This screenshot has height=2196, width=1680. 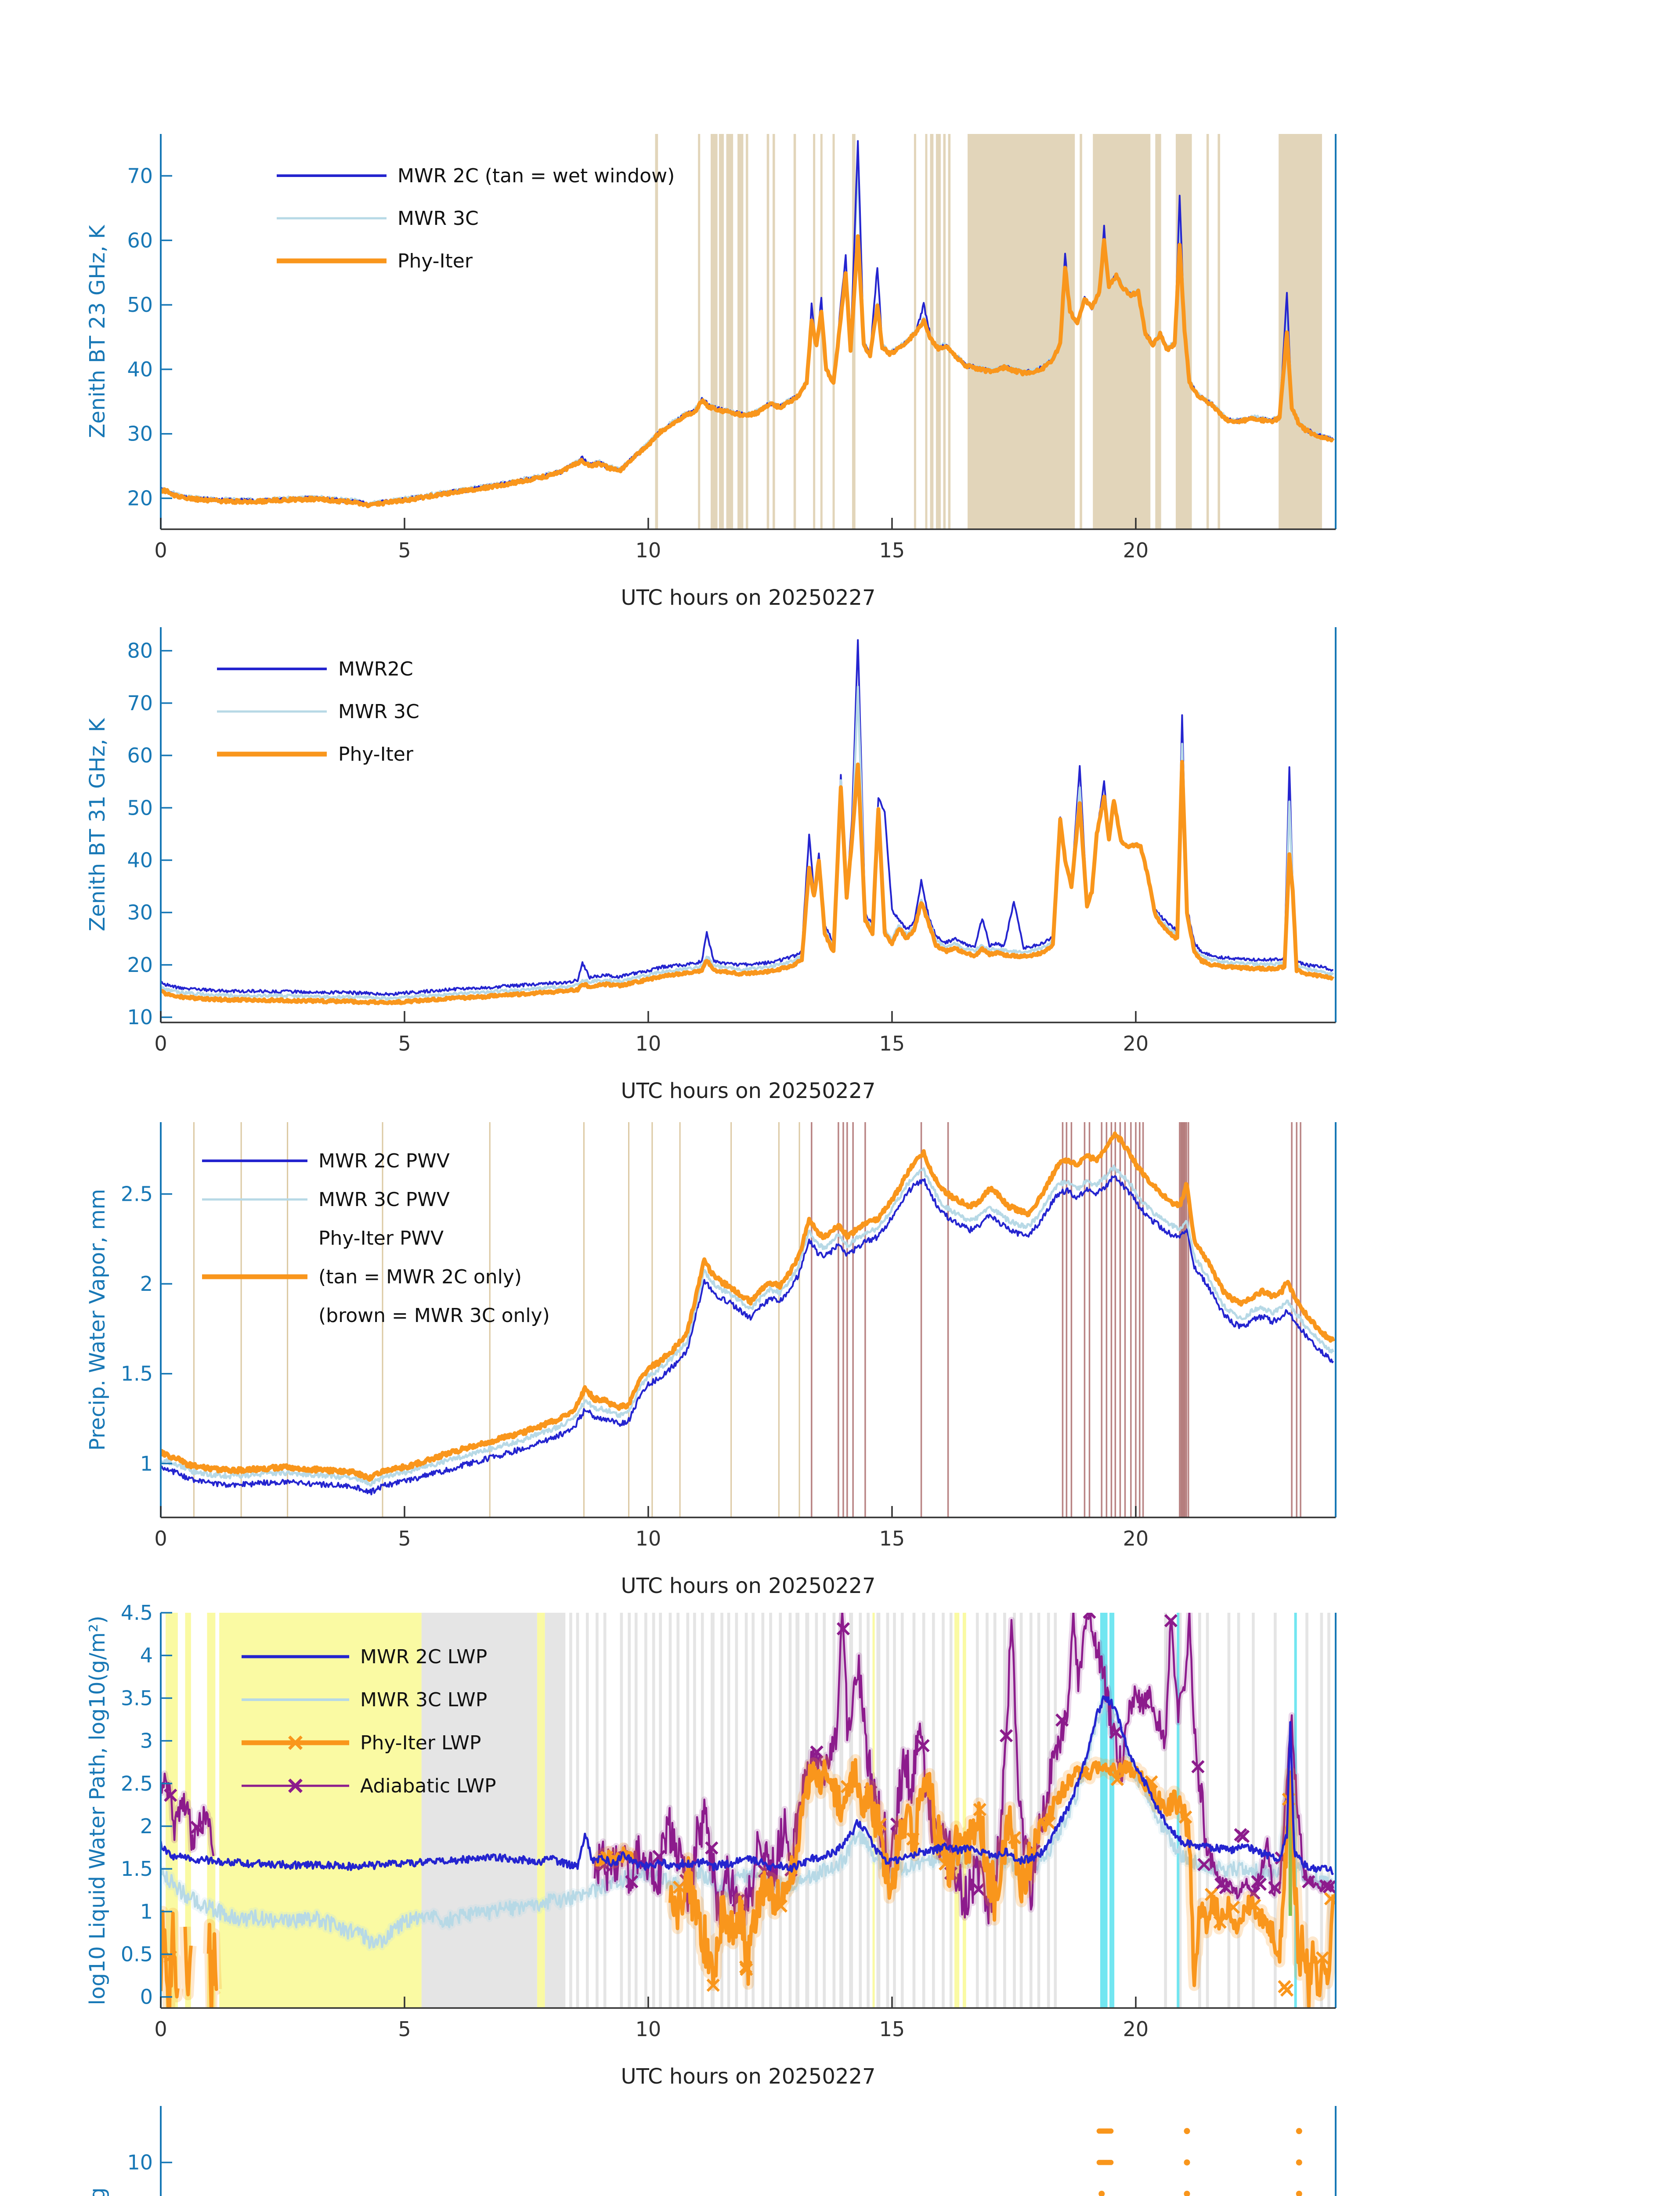 I want to click on y-tick-label: 0.5, so click(x=137, y=1954).